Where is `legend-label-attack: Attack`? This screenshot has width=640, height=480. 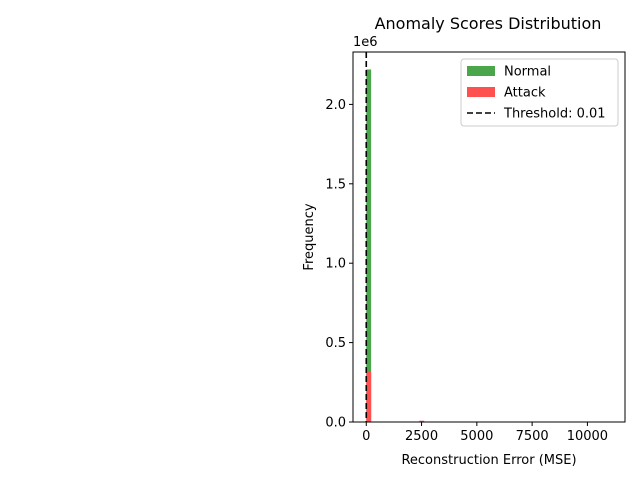 legend-label-attack: Attack is located at coordinates (525, 93).